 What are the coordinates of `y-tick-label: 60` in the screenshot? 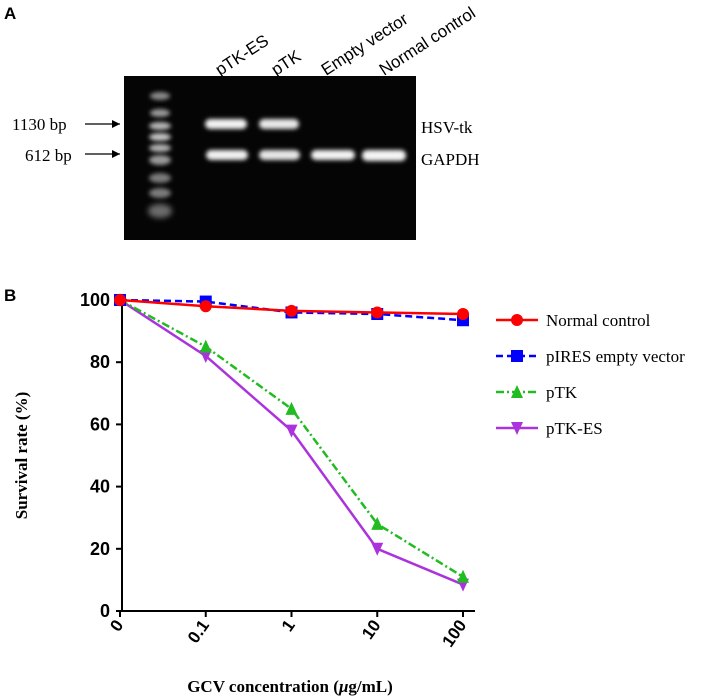 It's located at (100, 424).